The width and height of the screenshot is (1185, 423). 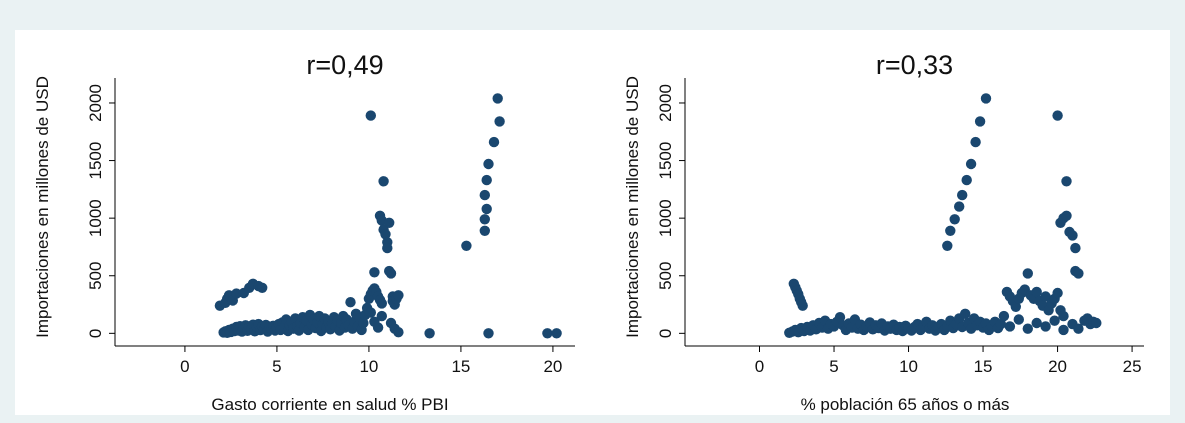 What do you see at coordinates (344, 65) in the screenshot?
I see `chart-title: r=0,49` at bounding box center [344, 65].